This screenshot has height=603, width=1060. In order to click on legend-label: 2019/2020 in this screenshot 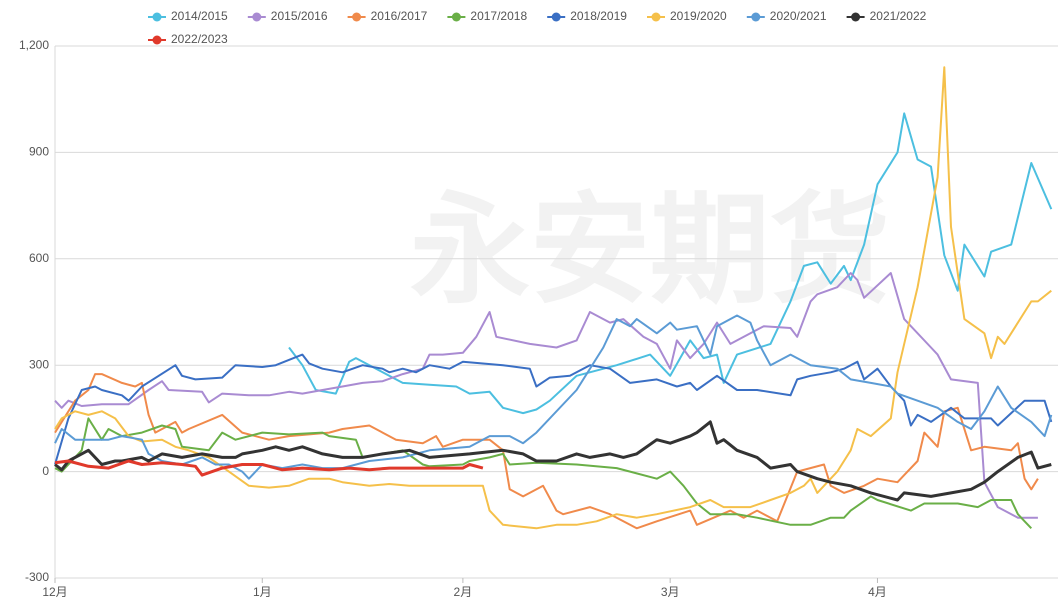, I will do `click(698, 16)`.